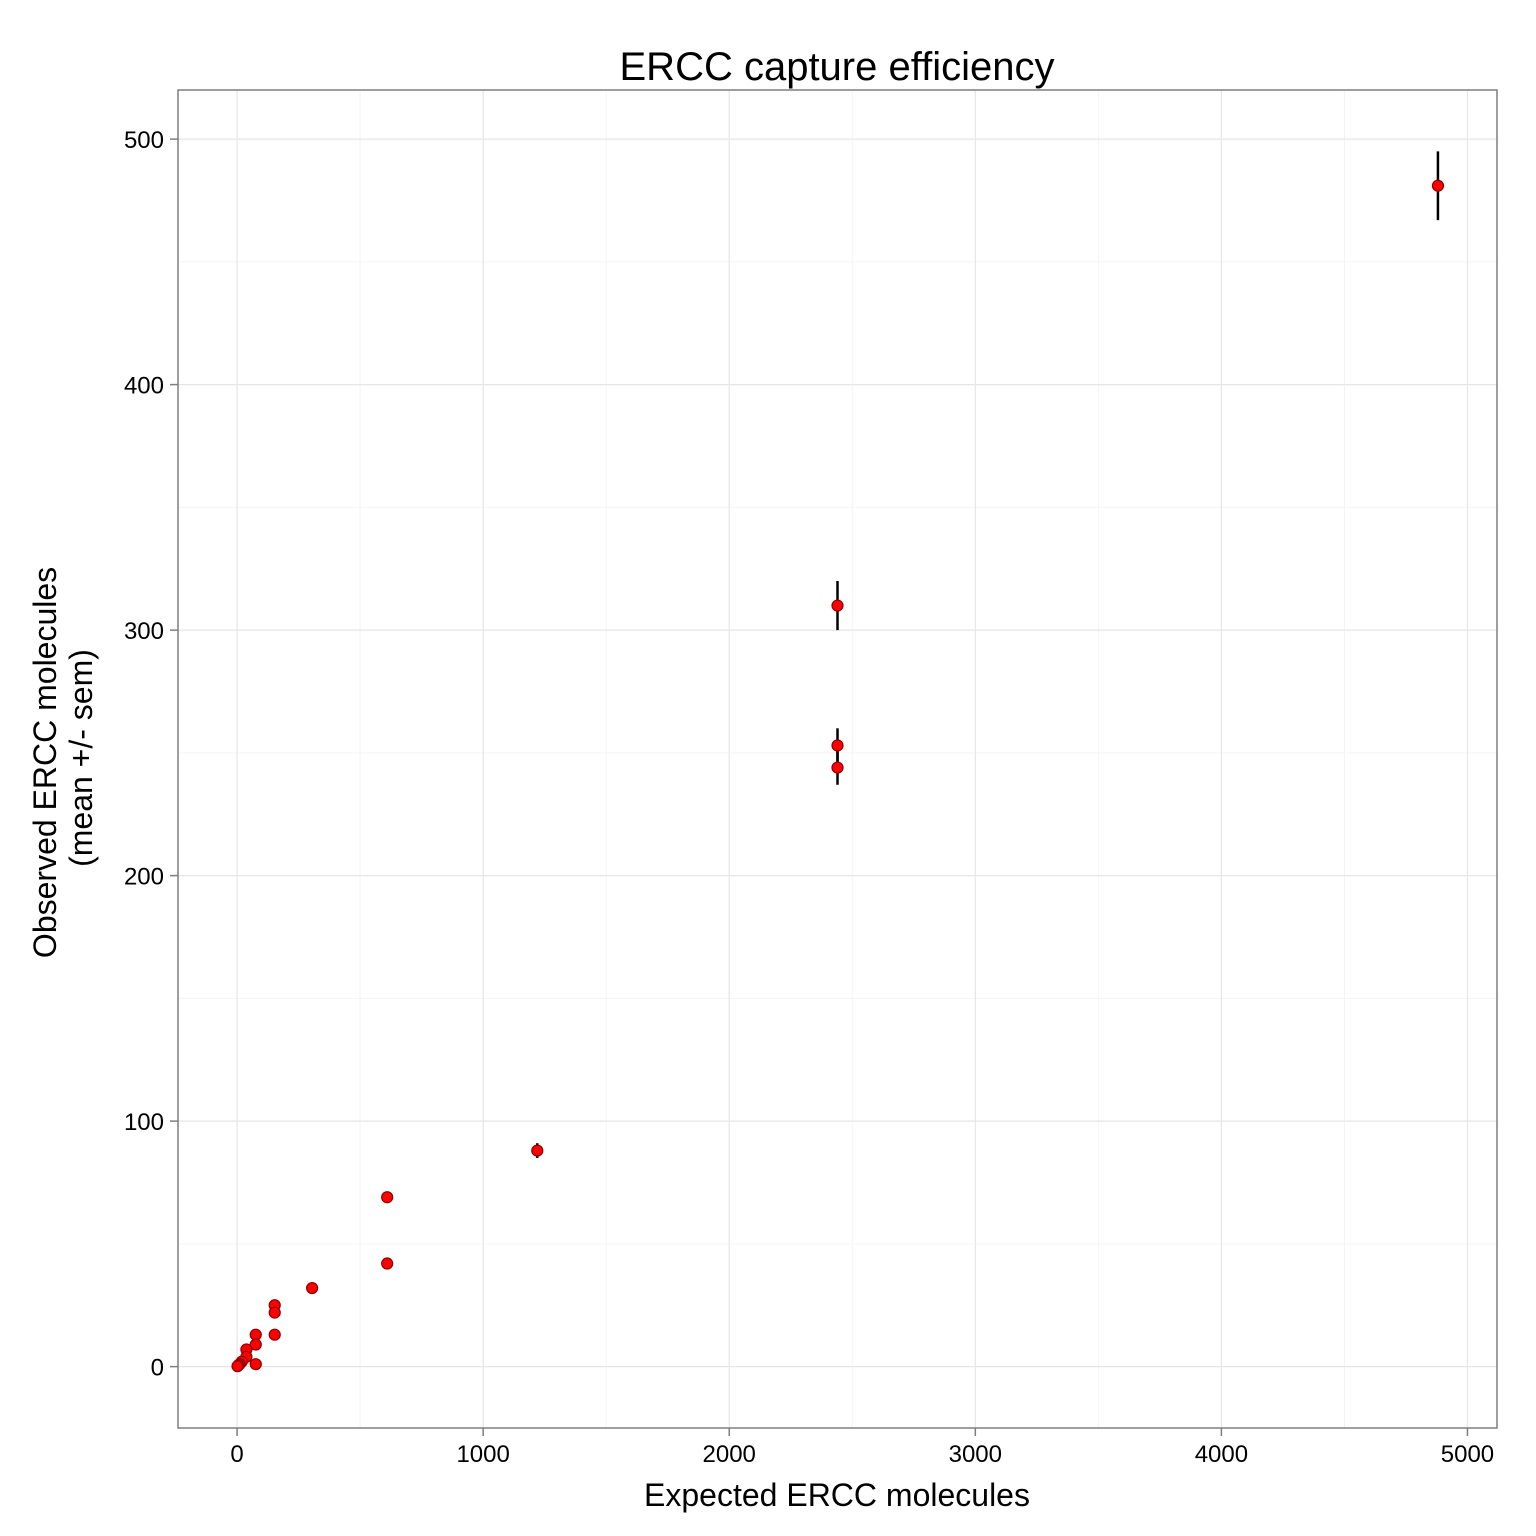 This screenshot has height=1536, width=1536. What do you see at coordinates (729, 1454) in the screenshot?
I see `x-tick-label: 2000` at bounding box center [729, 1454].